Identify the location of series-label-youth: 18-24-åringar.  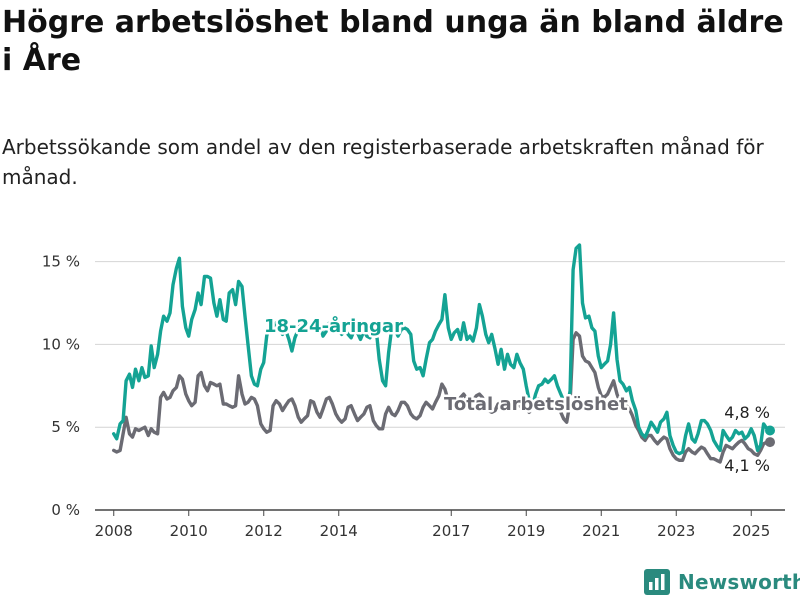
(333, 326).